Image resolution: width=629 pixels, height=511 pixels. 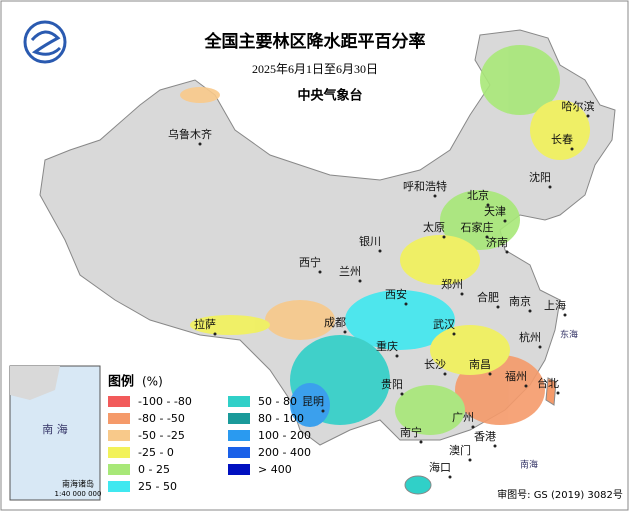 I want to click on legend-title: 图例, so click(x=121, y=382).